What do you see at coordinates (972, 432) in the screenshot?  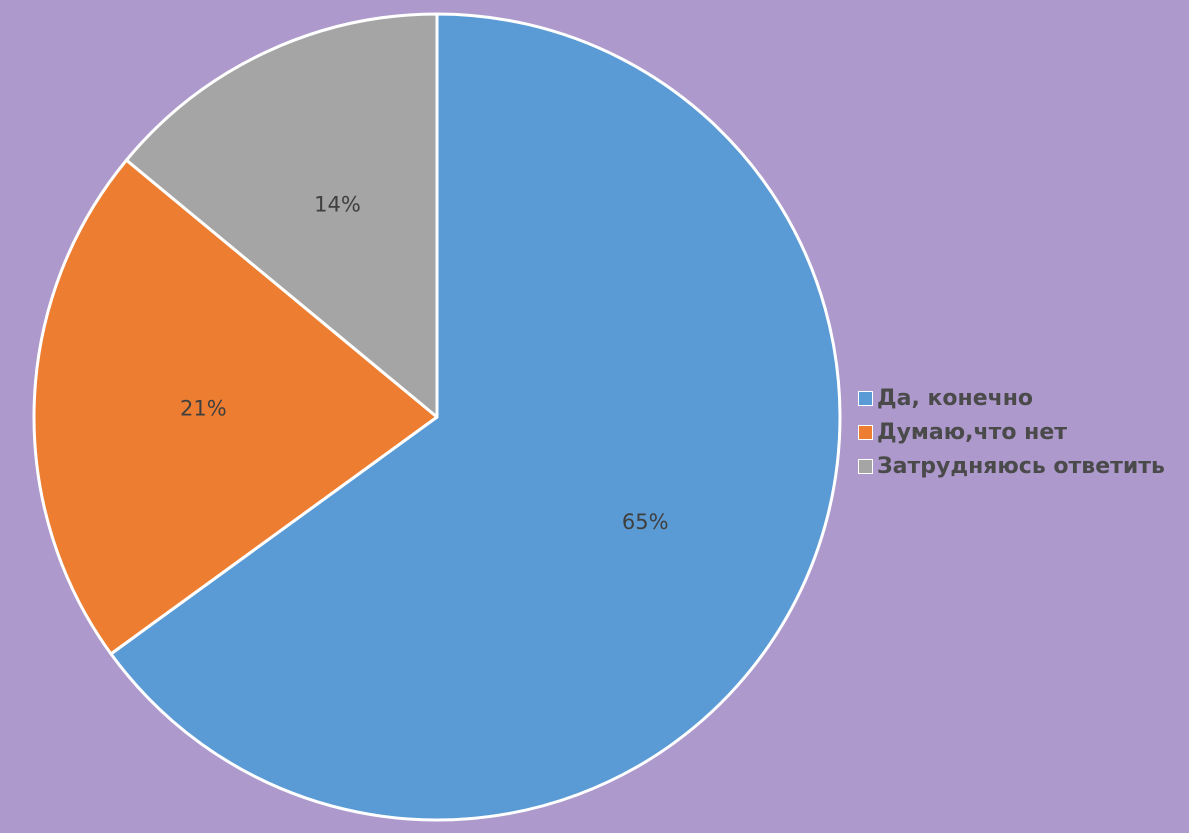 I see `legend-label-no: Думаю,что нет` at bounding box center [972, 432].